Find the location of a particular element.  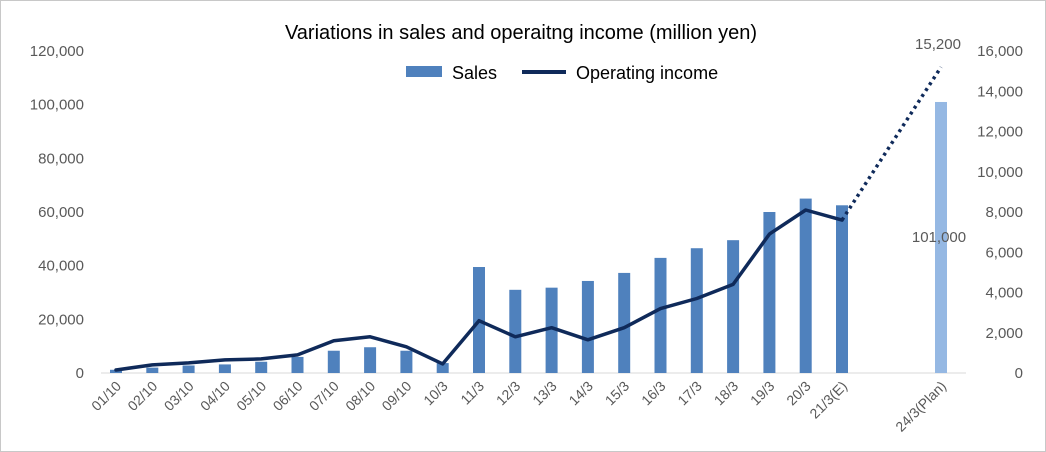

x-tick-label: 06/10 is located at coordinates (288, 396).